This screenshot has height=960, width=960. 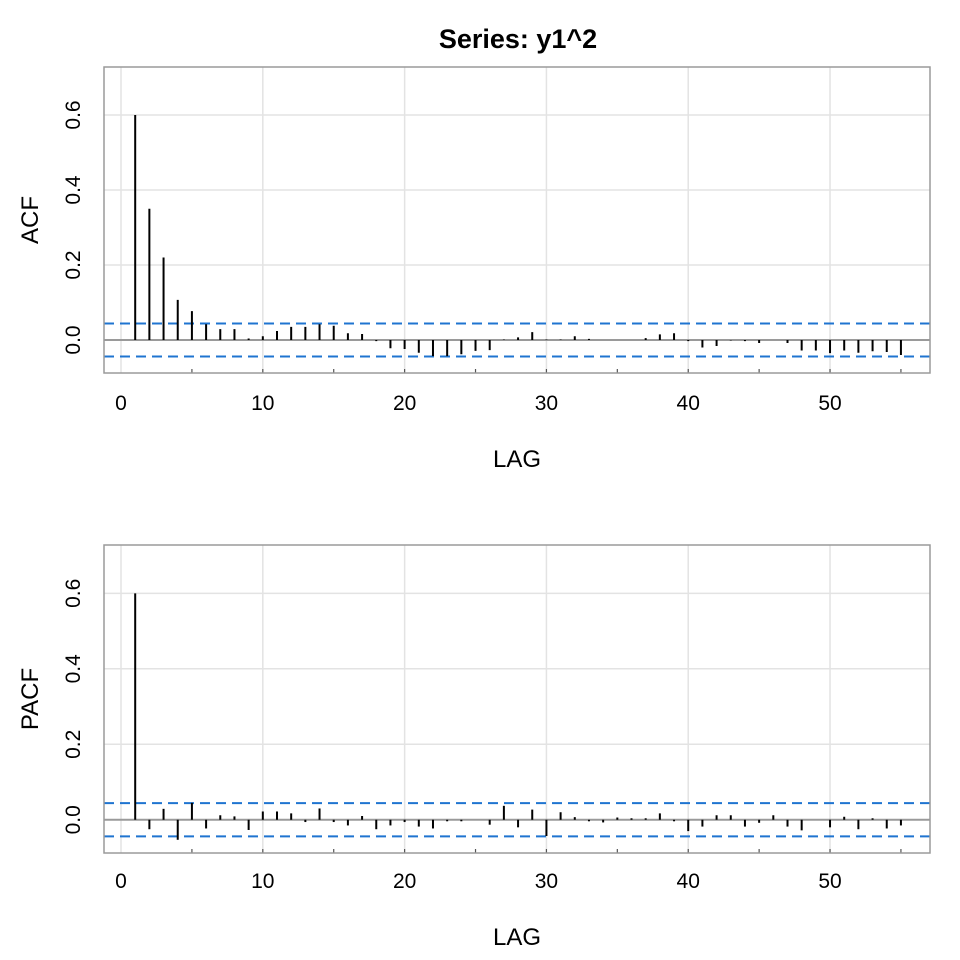 What do you see at coordinates (30, 220) in the screenshot?
I see `y-axis-label: ACF` at bounding box center [30, 220].